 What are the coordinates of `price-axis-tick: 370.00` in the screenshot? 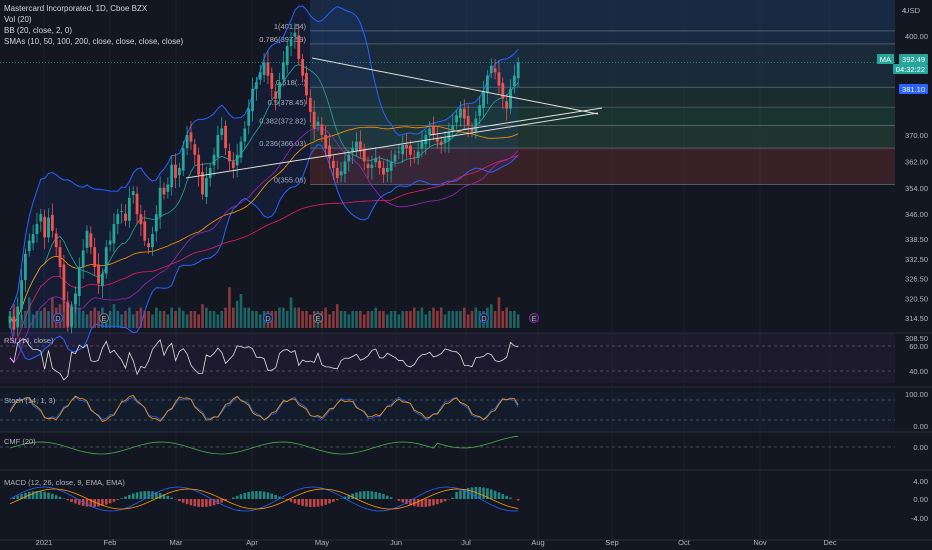 It's located at (916, 135).